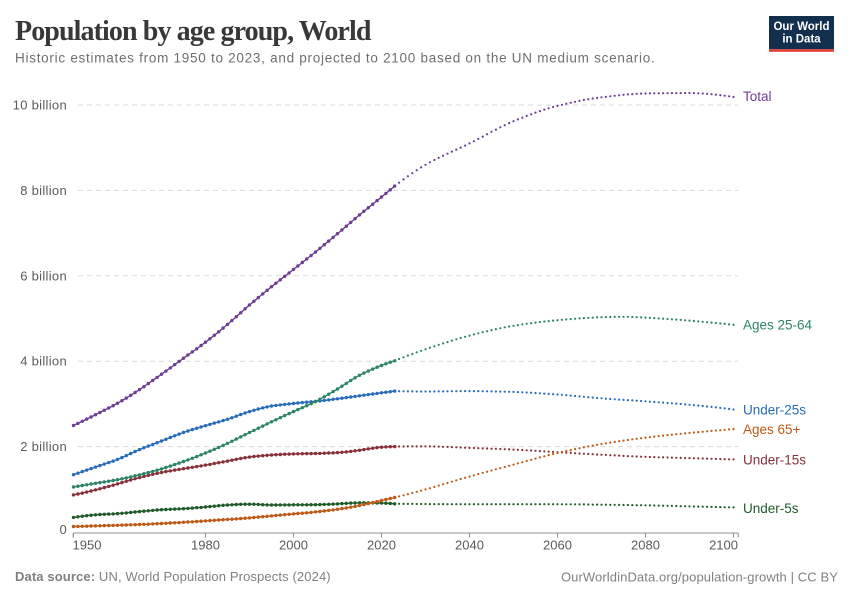 Image resolution: width=850 pixels, height=605 pixels. Describe the element at coordinates (801, 27) in the screenshot. I see `svg-text: Our World` at that location.